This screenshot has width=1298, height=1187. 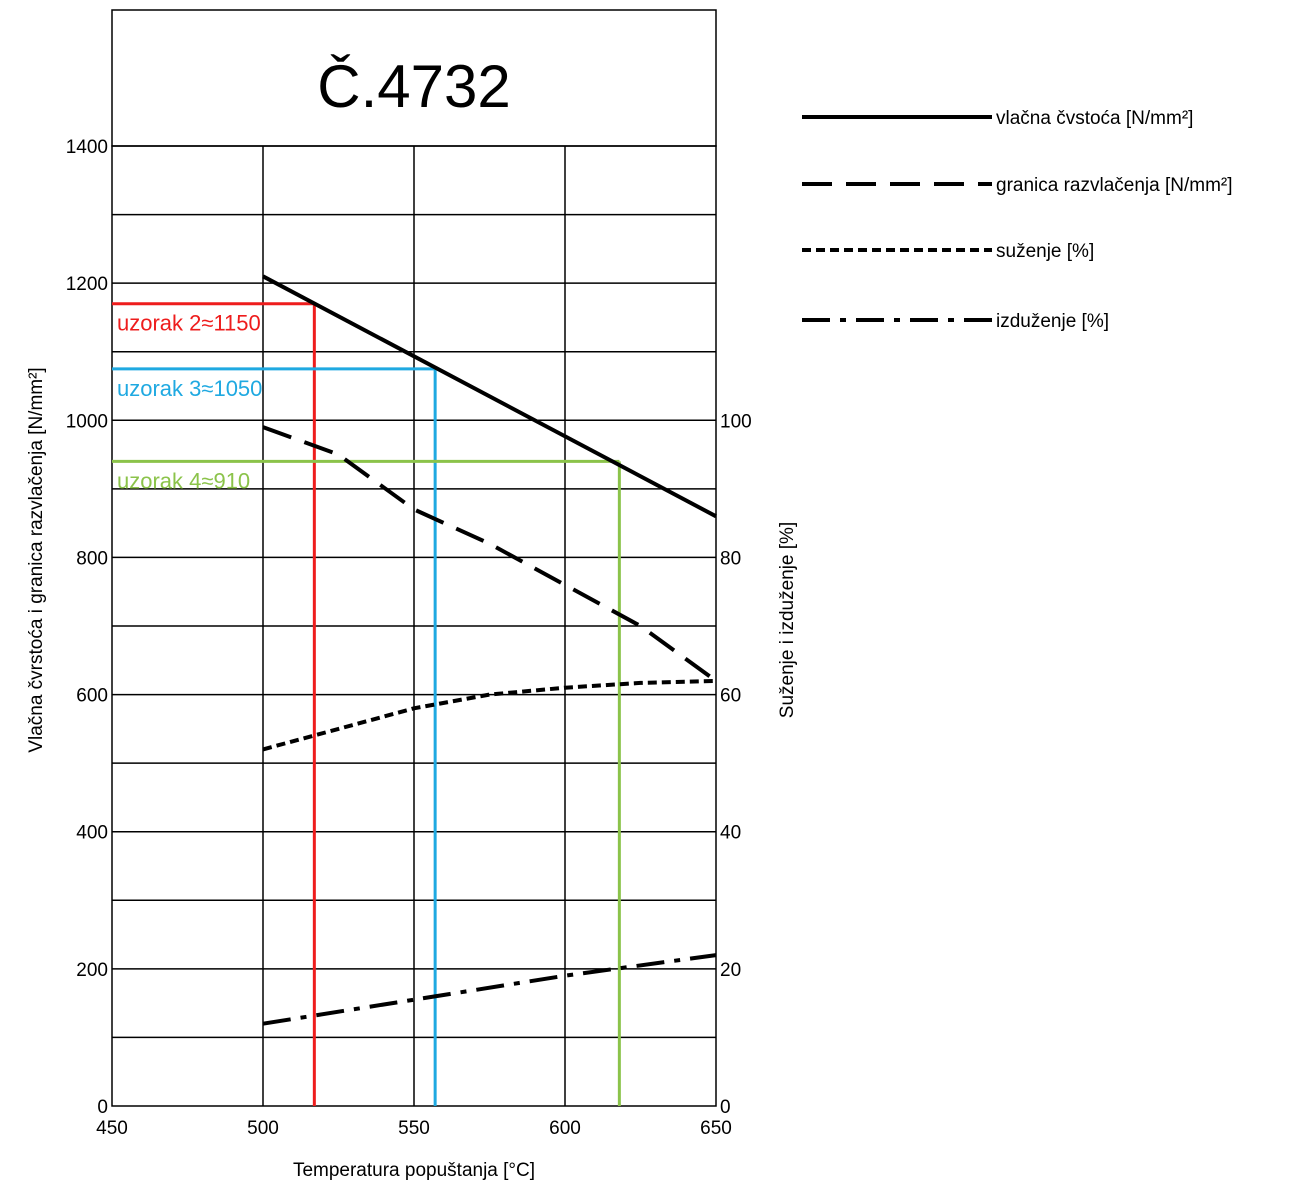 I want to click on x-tick-label: 650, so click(x=716, y=1128).